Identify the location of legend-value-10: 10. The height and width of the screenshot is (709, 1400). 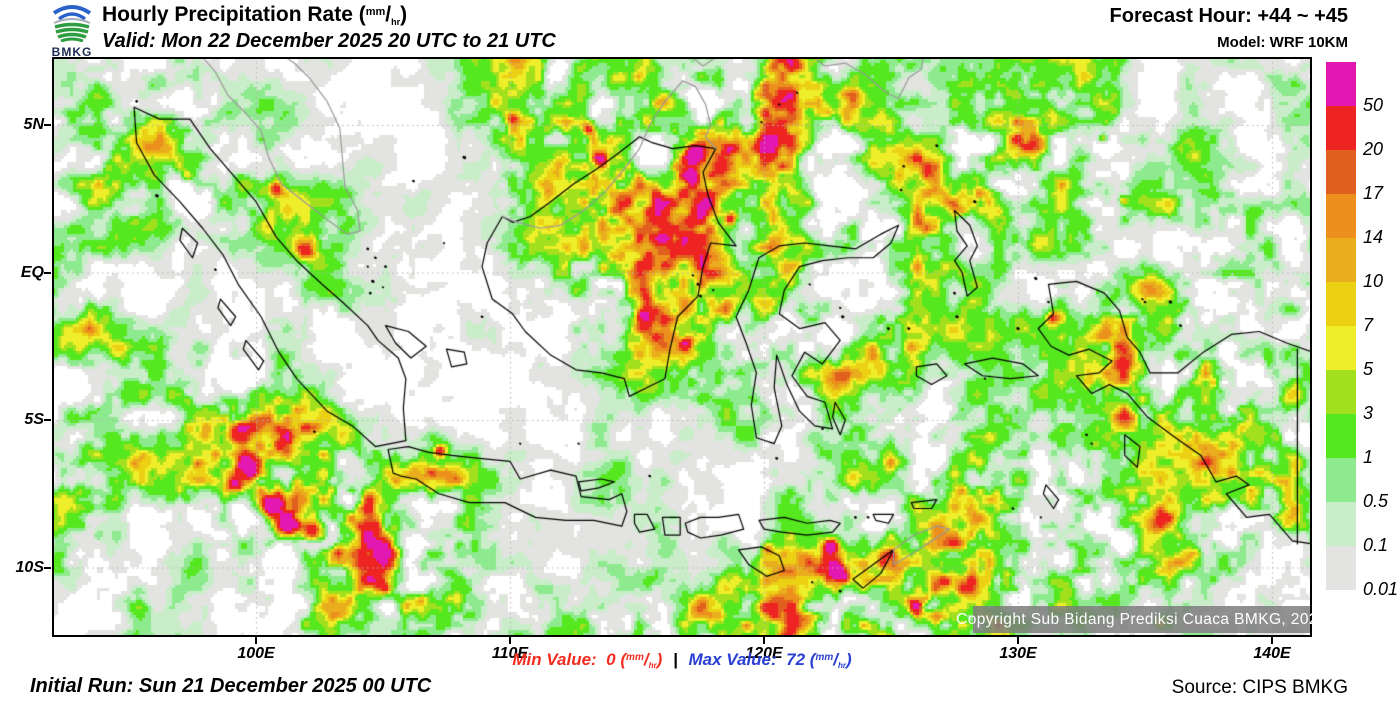
(1373, 281).